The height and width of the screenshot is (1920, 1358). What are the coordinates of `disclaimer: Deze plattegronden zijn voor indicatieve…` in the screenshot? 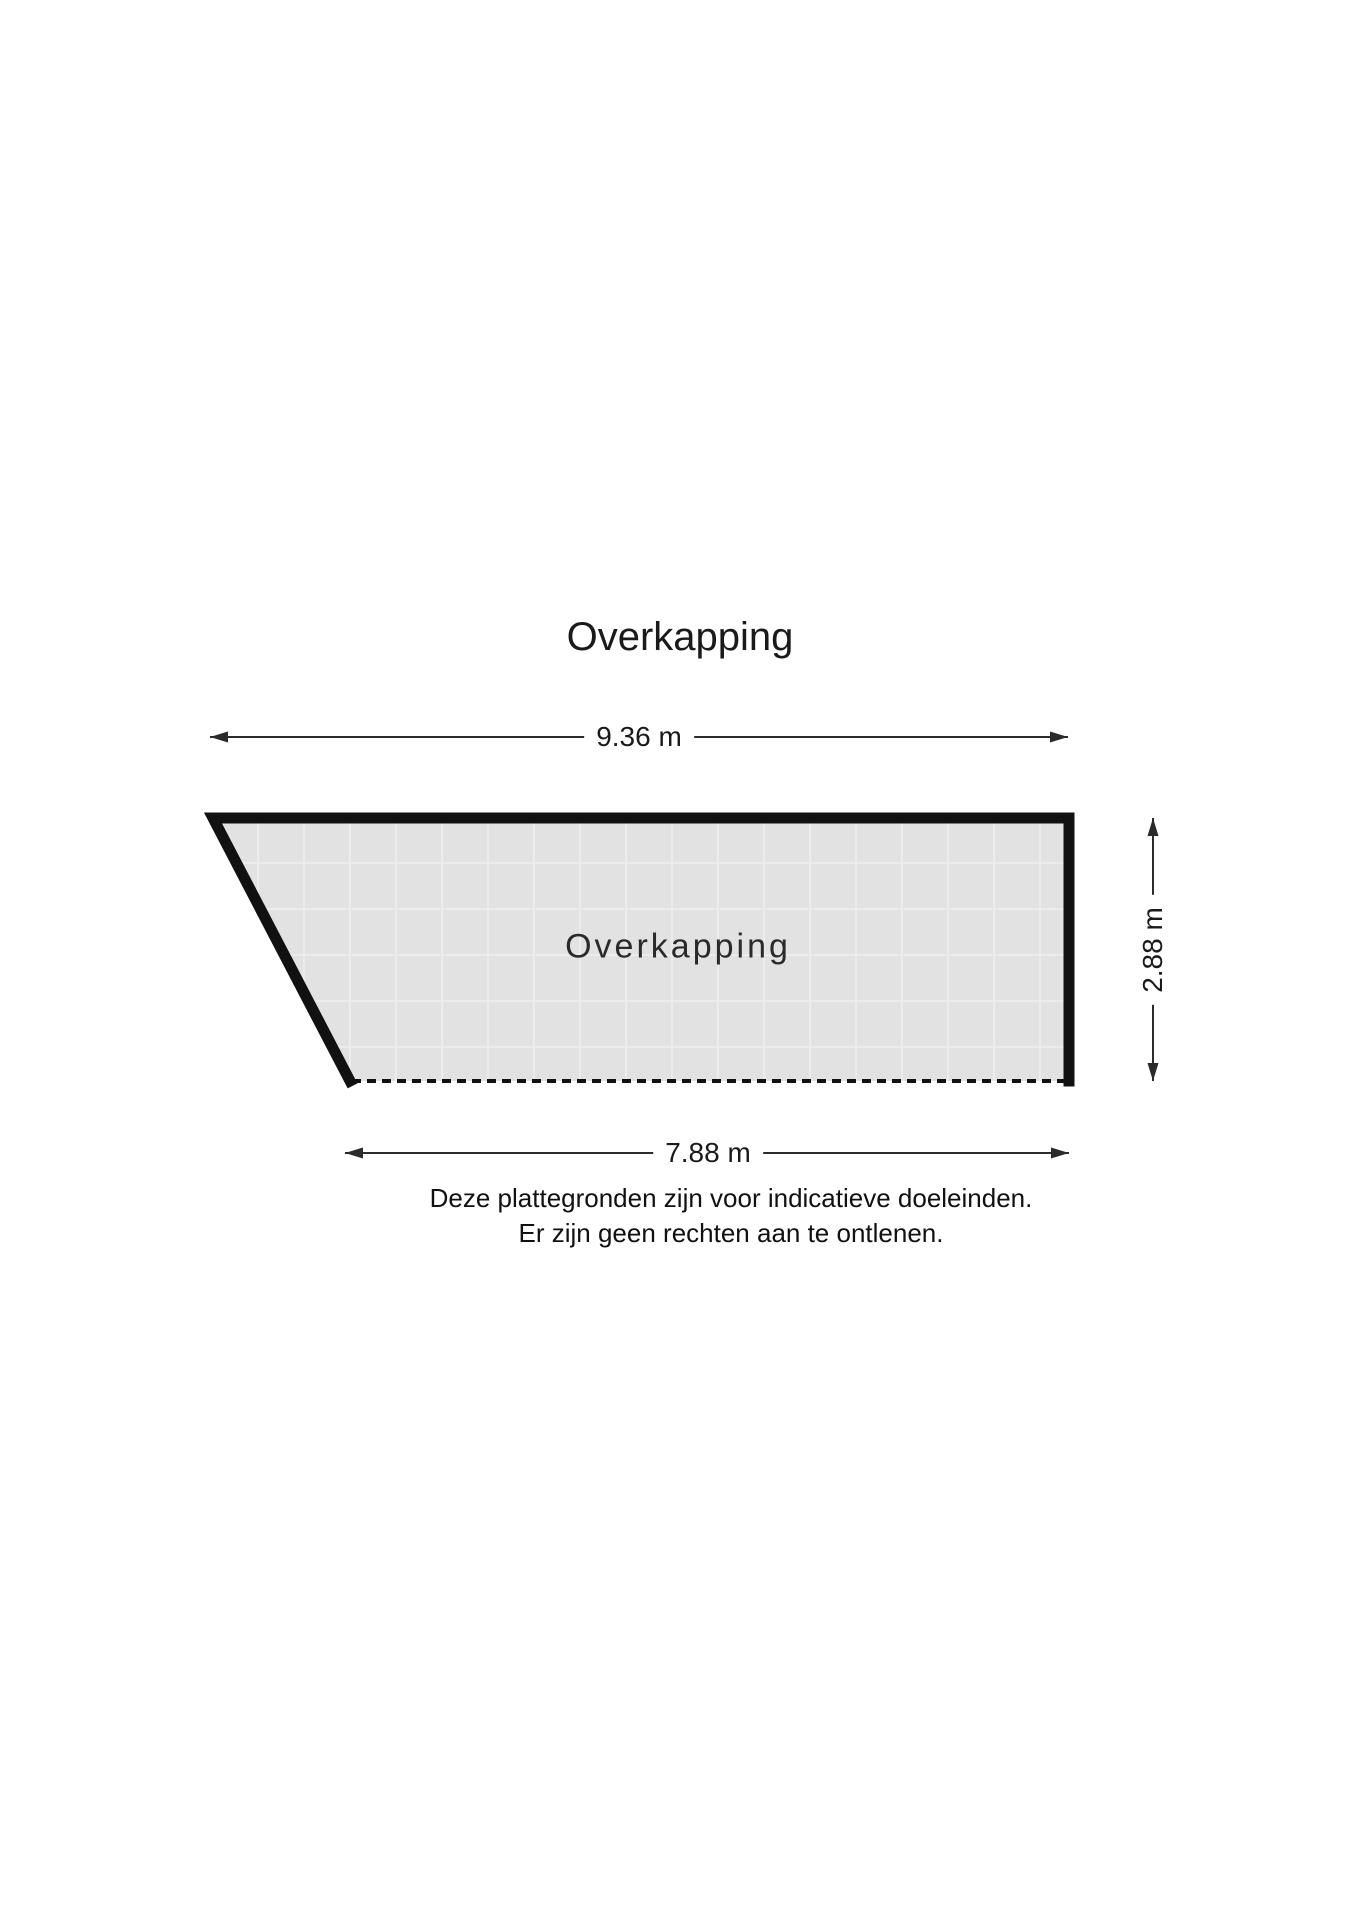 It's located at (731, 1216).